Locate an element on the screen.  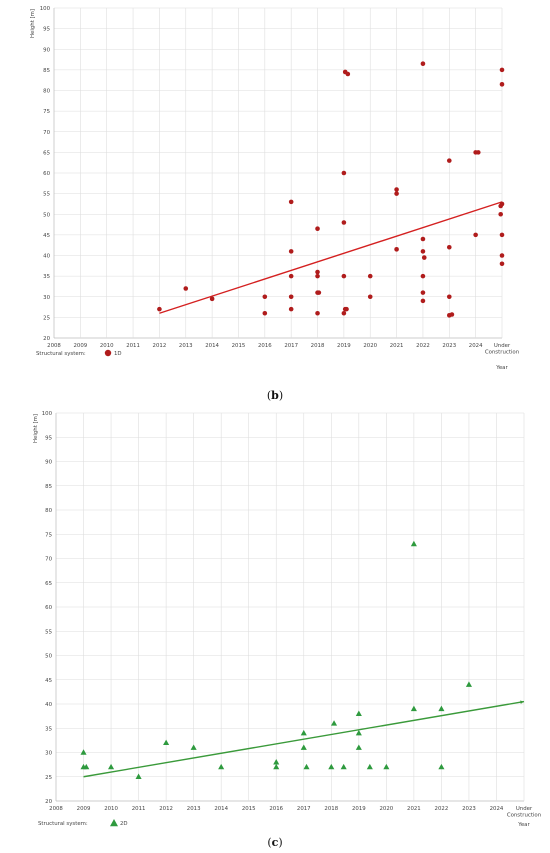
caption-part: ) is located at coordinates (280, 842).